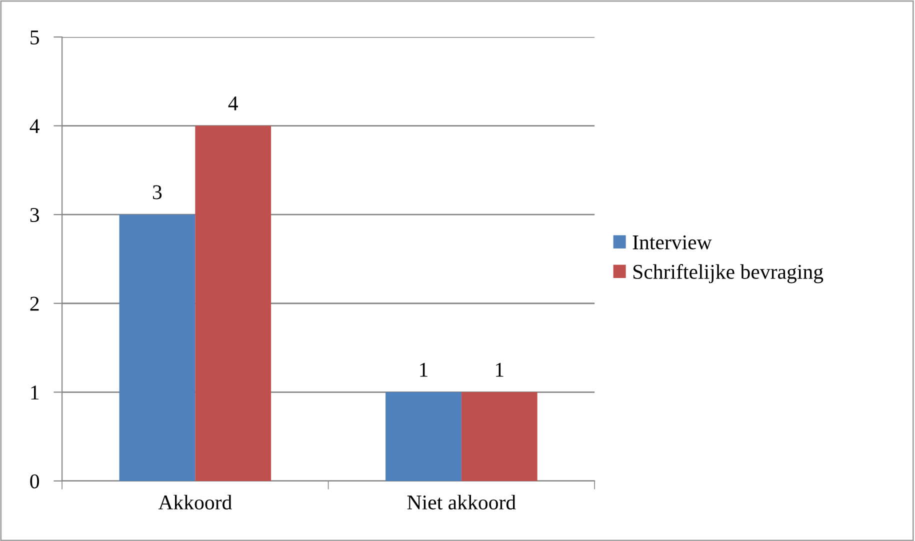 Image resolution: width=915 pixels, height=541 pixels. Describe the element at coordinates (461, 502) in the screenshot. I see `x-tick-label: Niet akkoord` at that location.